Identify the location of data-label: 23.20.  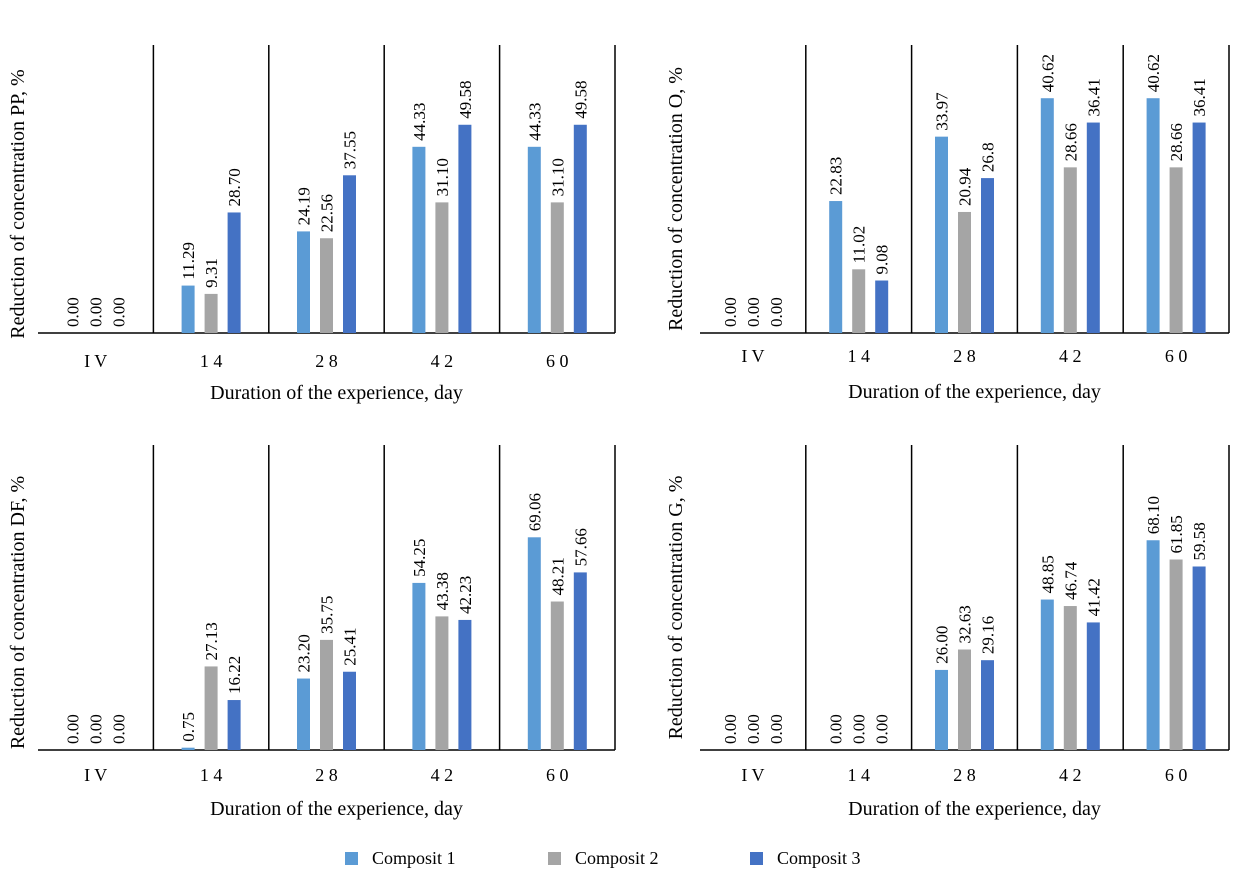
(304, 653).